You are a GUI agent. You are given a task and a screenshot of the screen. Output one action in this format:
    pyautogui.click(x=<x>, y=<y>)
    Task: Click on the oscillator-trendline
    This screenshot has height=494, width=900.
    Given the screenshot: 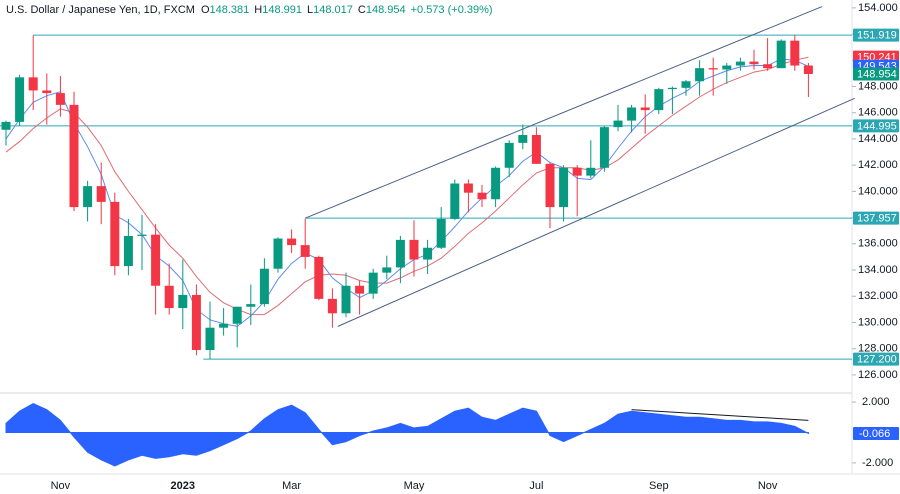 What is the action you would take?
    pyautogui.click(x=720, y=415)
    